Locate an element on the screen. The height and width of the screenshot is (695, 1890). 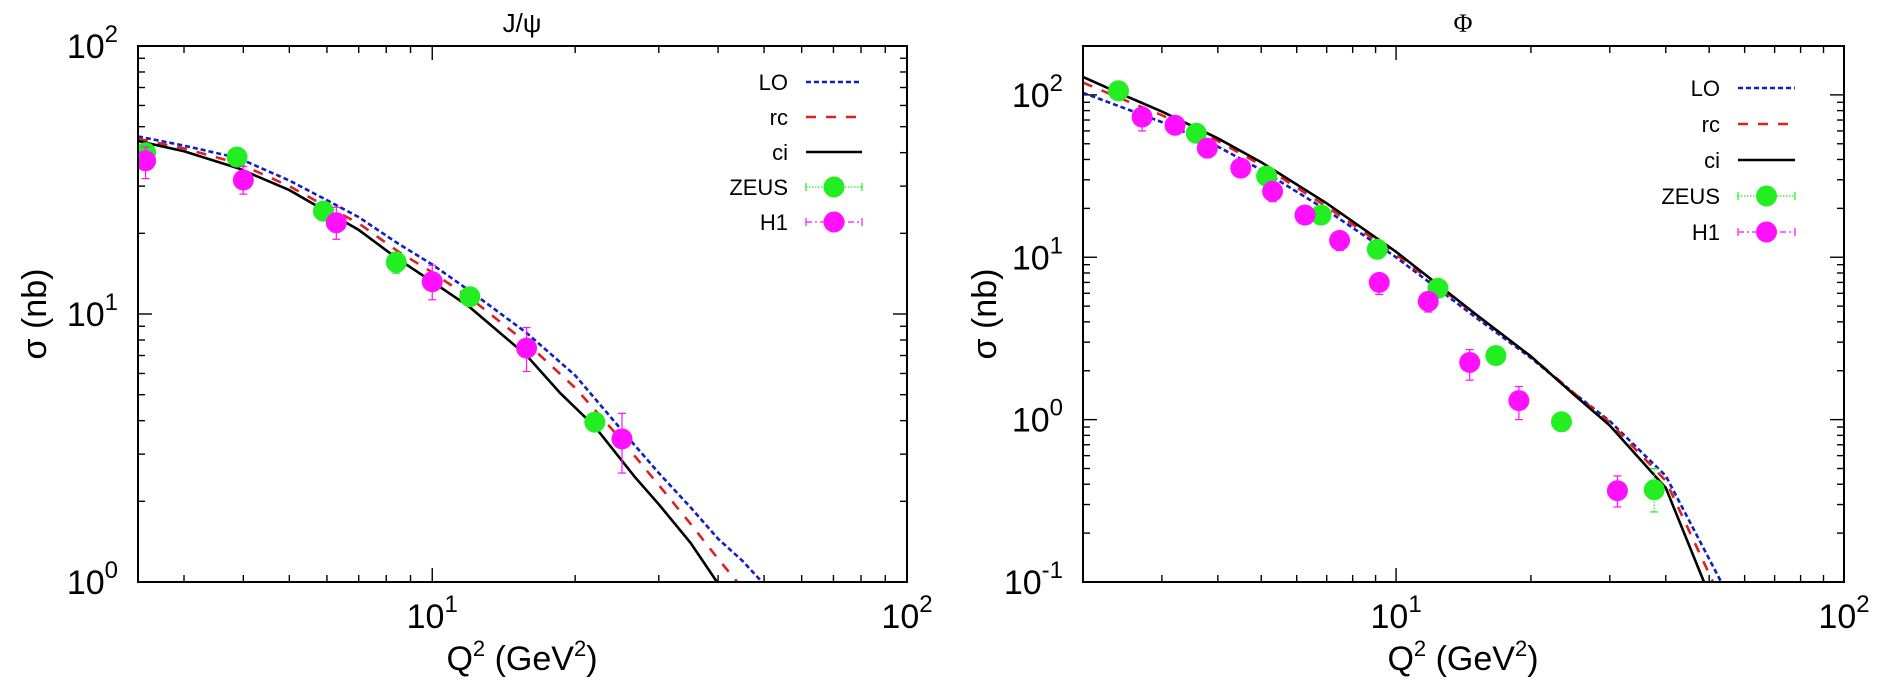
series-points-zeus is located at coordinates (372, 287).